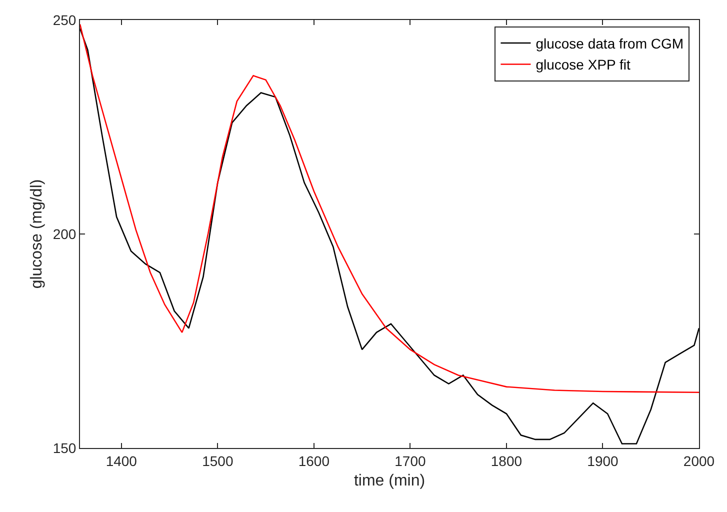 Image resolution: width=727 pixels, height=512 pixels. I want to click on y-tick-label: 200, so click(64, 234).